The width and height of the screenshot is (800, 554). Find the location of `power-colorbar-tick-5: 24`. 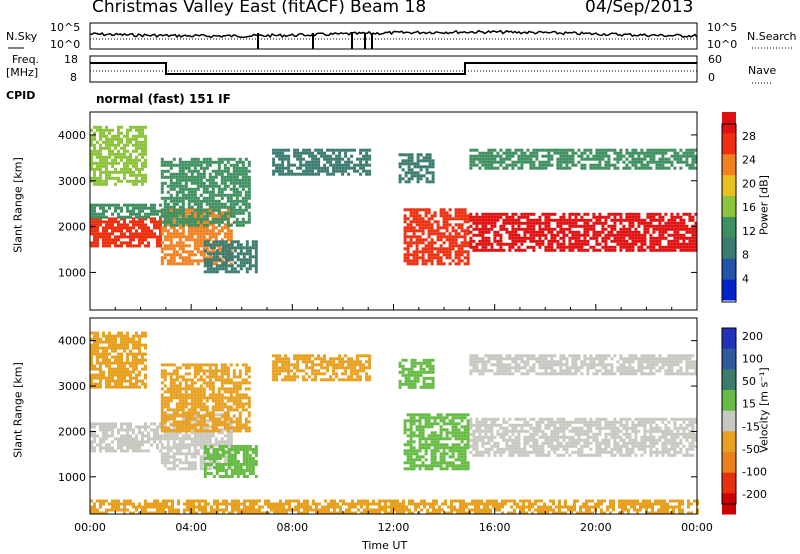

power-colorbar-tick-5: 24 is located at coordinates (749, 160).